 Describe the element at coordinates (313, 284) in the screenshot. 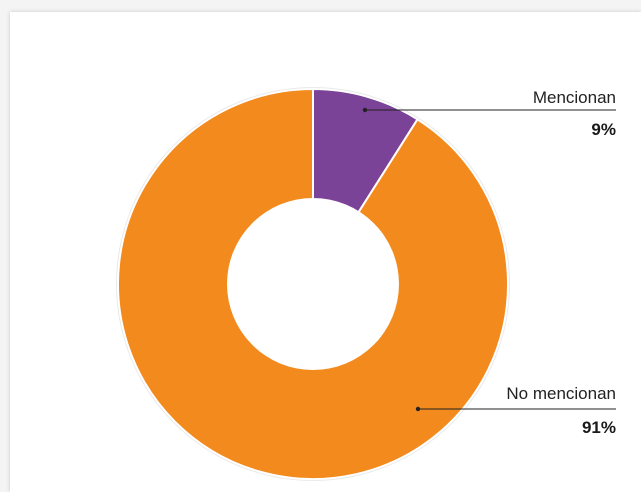

I see `donut-hole` at that location.